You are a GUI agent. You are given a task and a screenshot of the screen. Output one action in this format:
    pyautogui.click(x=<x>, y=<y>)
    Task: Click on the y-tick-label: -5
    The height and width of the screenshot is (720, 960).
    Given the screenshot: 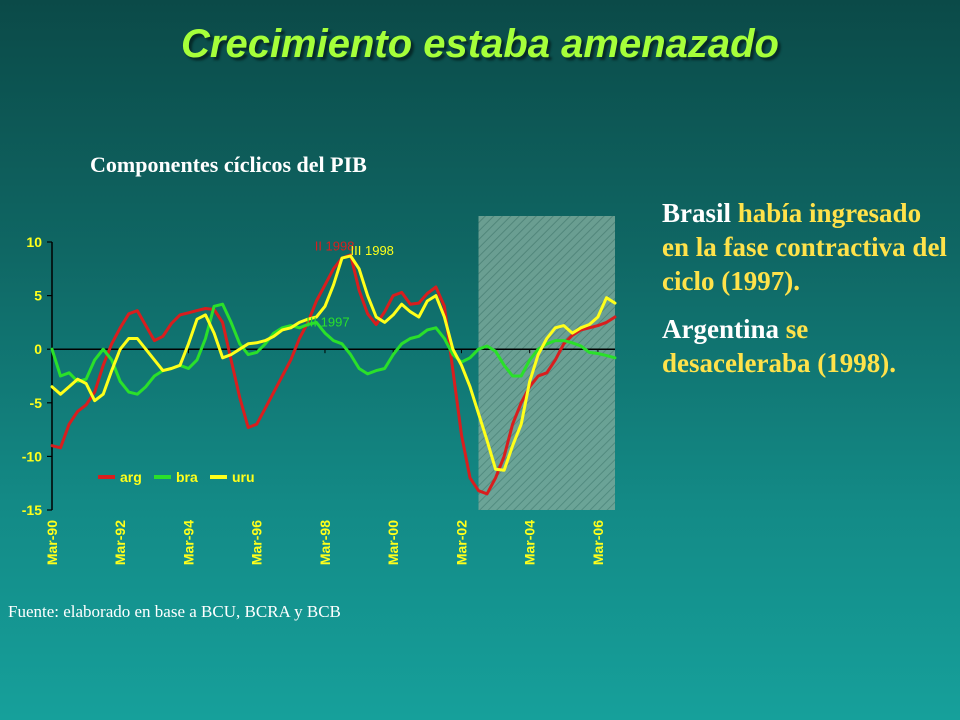 What is the action you would take?
    pyautogui.click(x=36, y=403)
    